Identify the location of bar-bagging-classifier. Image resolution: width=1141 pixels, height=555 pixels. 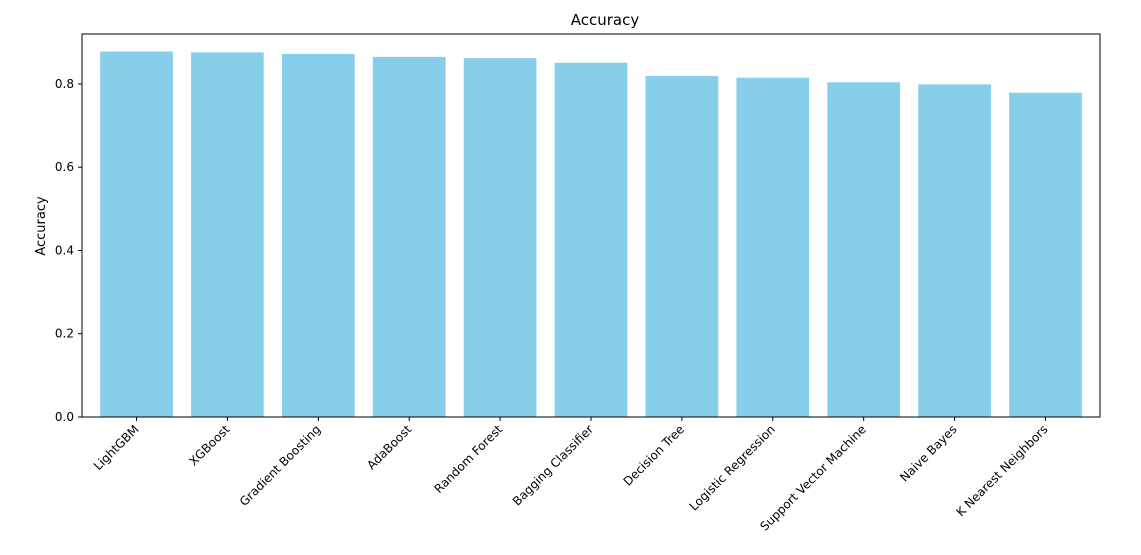
(591, 239).